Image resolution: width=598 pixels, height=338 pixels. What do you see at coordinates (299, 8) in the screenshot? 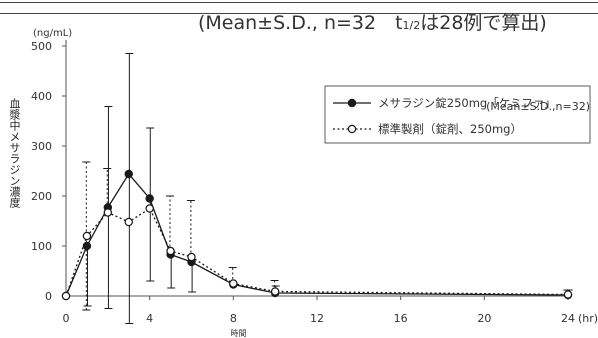
I see `top-border-rule` at bounding box center [299, 8].